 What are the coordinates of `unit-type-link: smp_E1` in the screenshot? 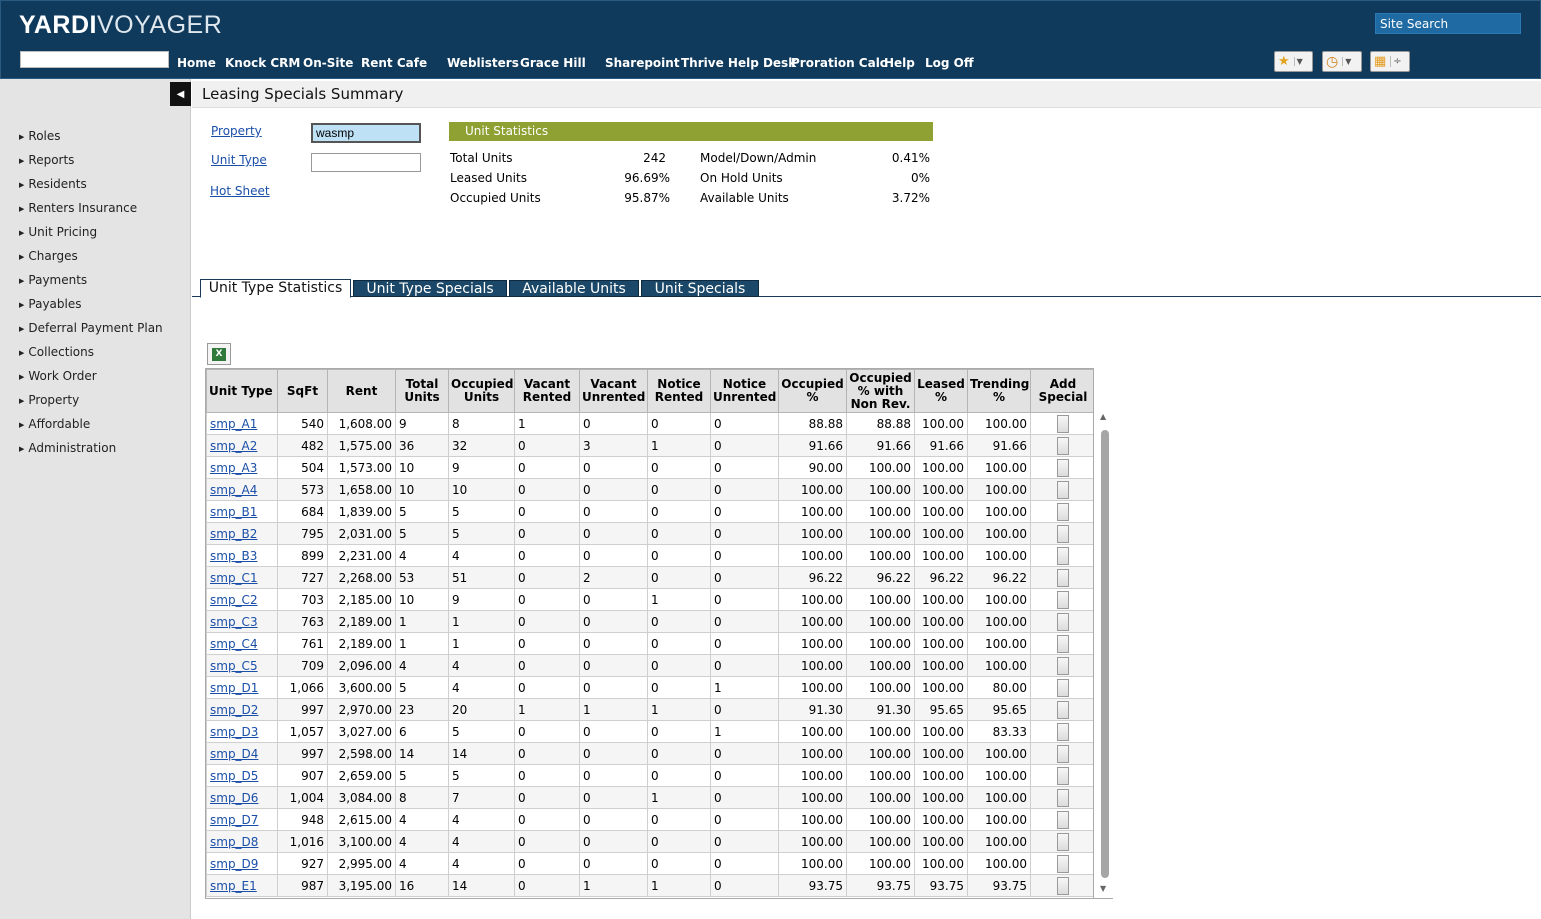 It's located at (242, 885).